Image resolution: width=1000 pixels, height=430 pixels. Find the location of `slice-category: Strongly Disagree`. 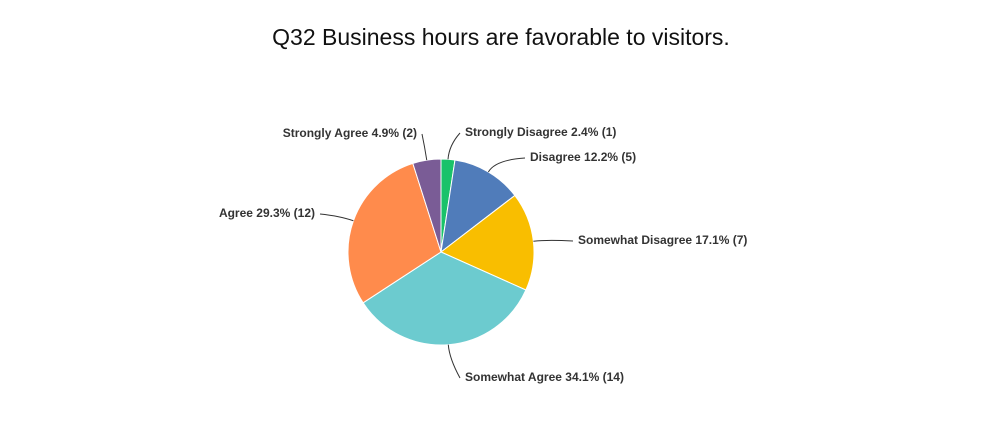

slice-category: Strongly Disagree is located at coordinates (516, 132).